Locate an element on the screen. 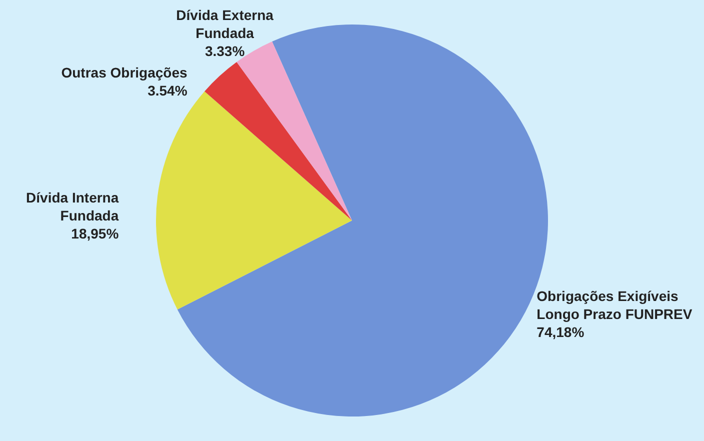  data-label: 3.54% is located at coordinates (168, 90).